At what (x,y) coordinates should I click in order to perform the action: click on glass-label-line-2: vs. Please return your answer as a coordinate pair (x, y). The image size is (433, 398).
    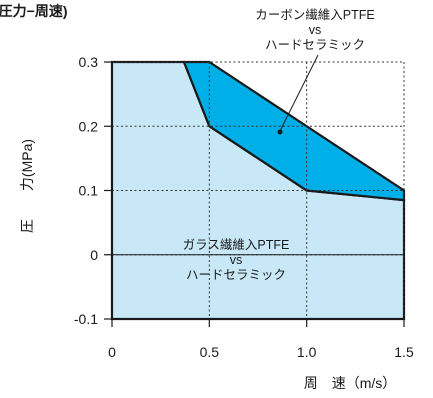
    Looking at the image, I should click on (236, 260).